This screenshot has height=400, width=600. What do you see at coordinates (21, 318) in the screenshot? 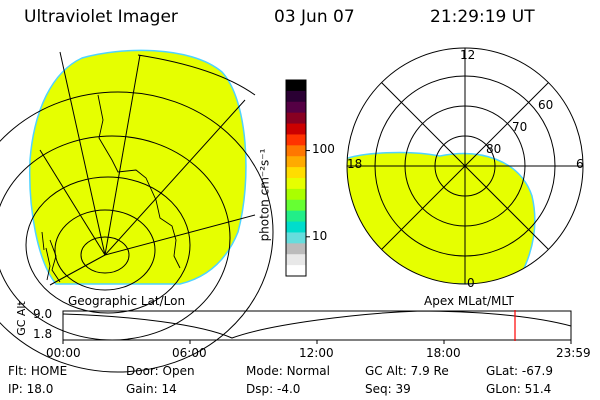
I see `timeline-ylabel: GC Alt` at bounding box center [21, 318].